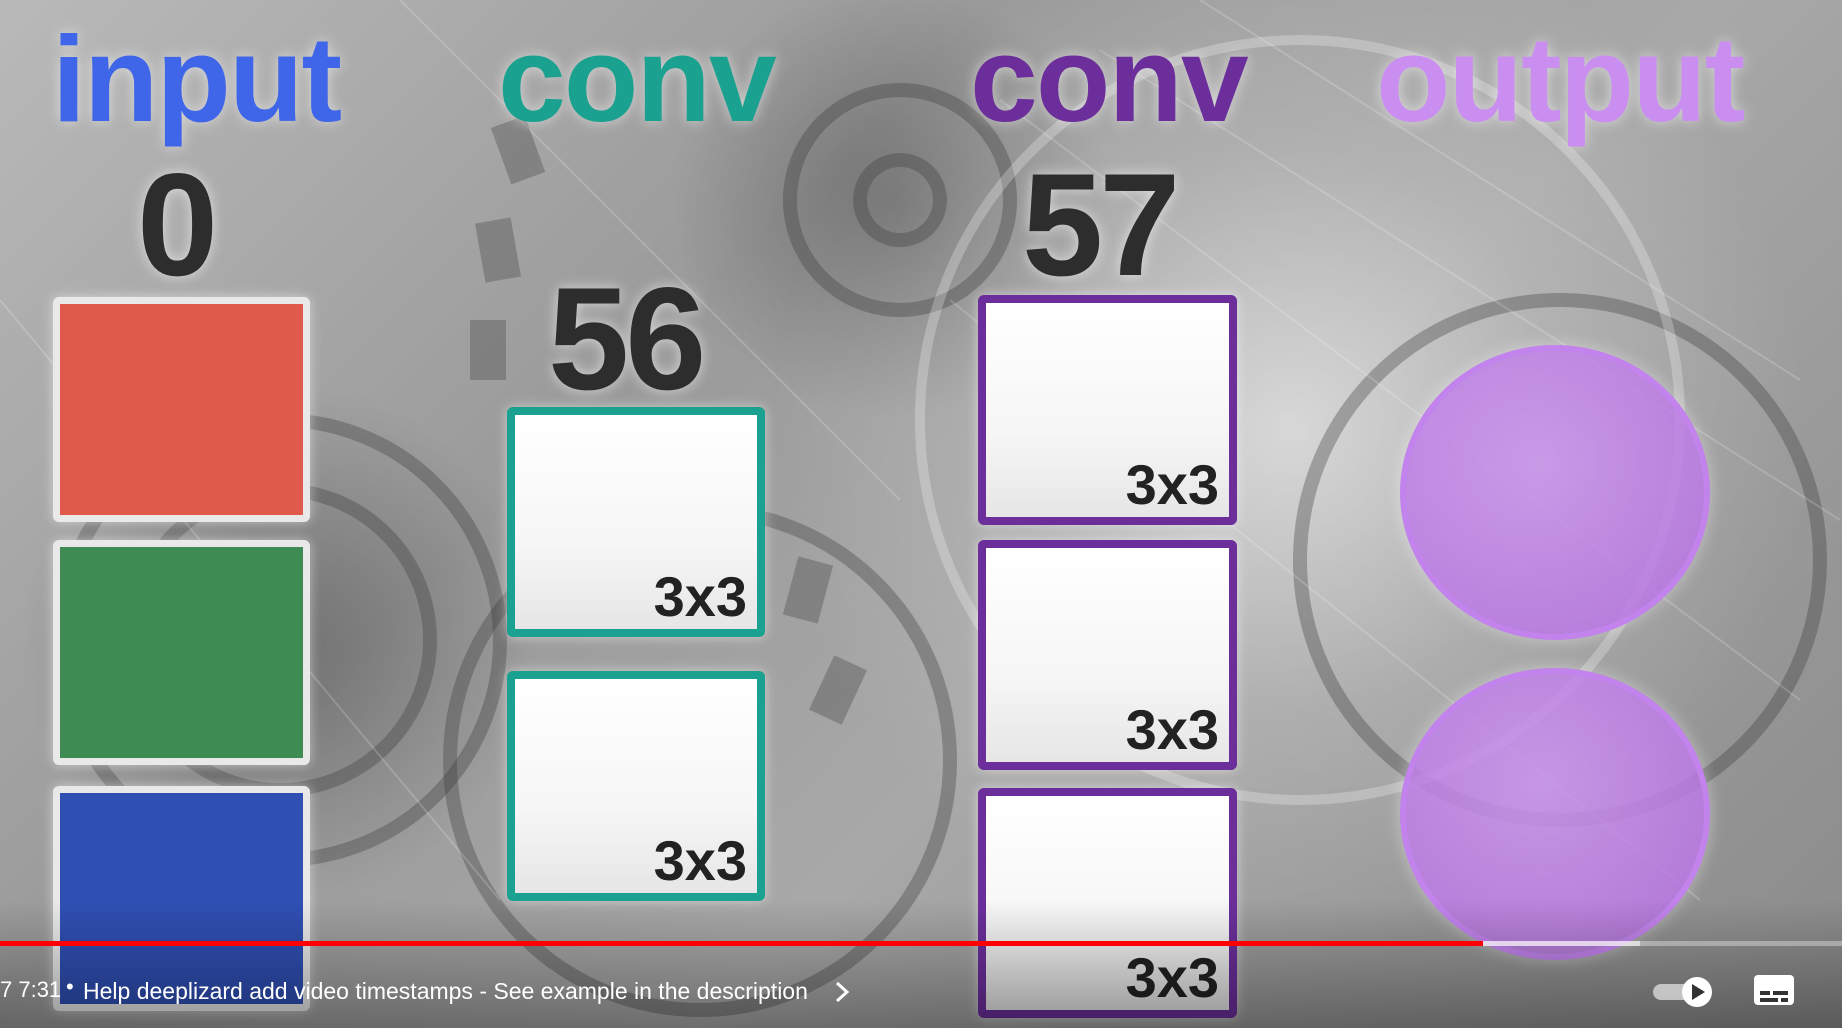 Image resolution: width=1842 pixels, height=1028 pixels. I want to click on captions-icon, so click(1774, 990).